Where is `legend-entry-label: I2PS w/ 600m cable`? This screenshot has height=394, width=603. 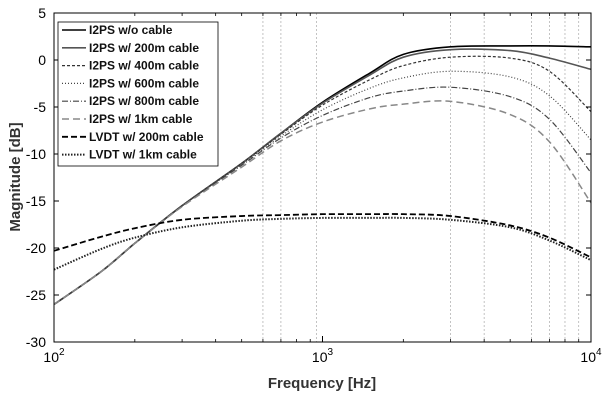 legend-entry-label: I2PS w/ 600m cable is located at coordinates (144, 83).